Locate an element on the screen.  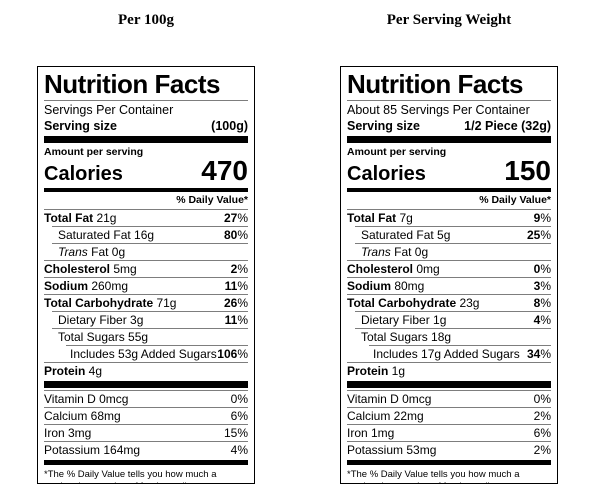
nutrient-row: Includes 53g Added Sugars 106% is located at coordinates (157, 353).